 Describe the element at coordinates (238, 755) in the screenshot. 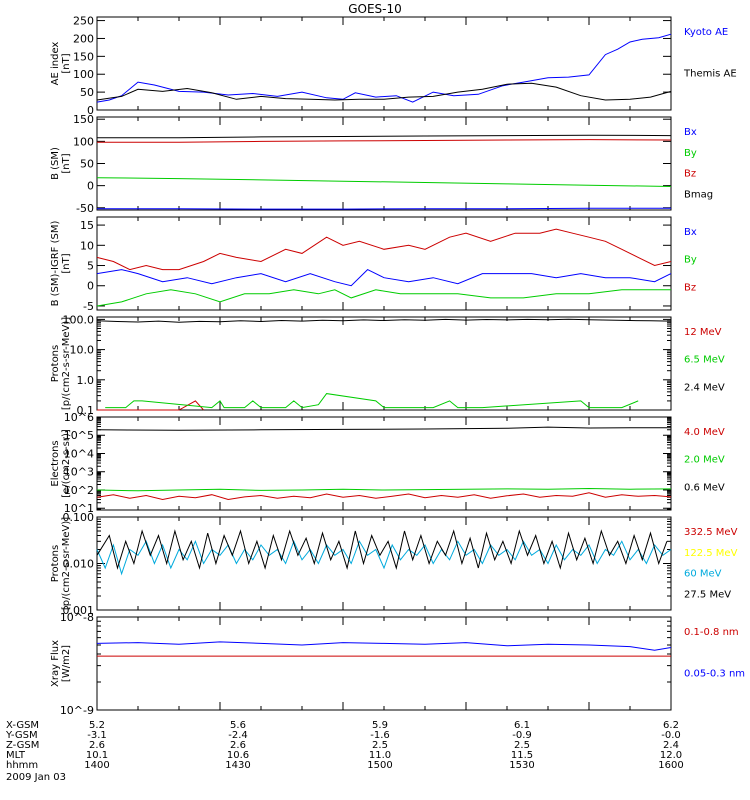

I see `x-row-value: 10.6` at that location.